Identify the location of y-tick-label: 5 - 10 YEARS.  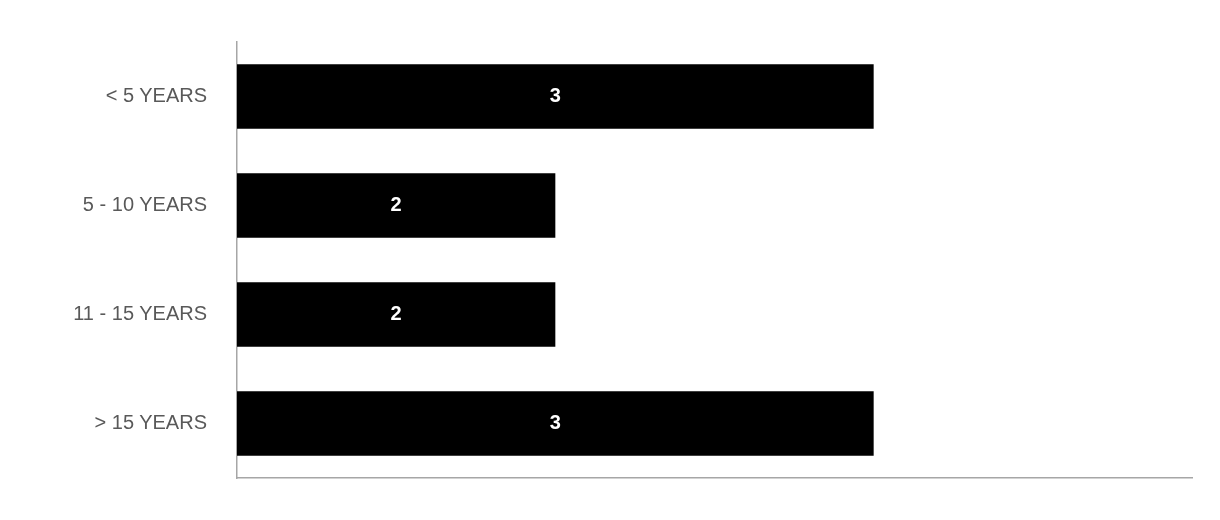
(144, 204).